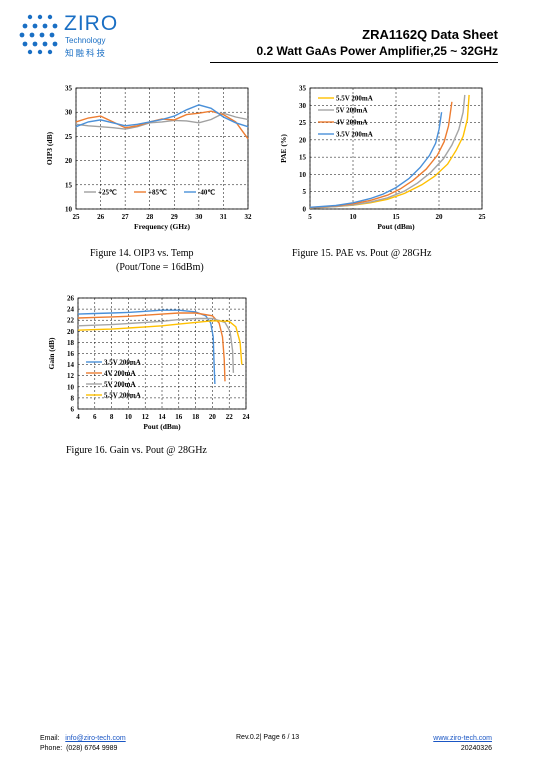 The height and width of the screenshot is (769, 540). I want to click on y-tick-label: 26, so click(71, 299).